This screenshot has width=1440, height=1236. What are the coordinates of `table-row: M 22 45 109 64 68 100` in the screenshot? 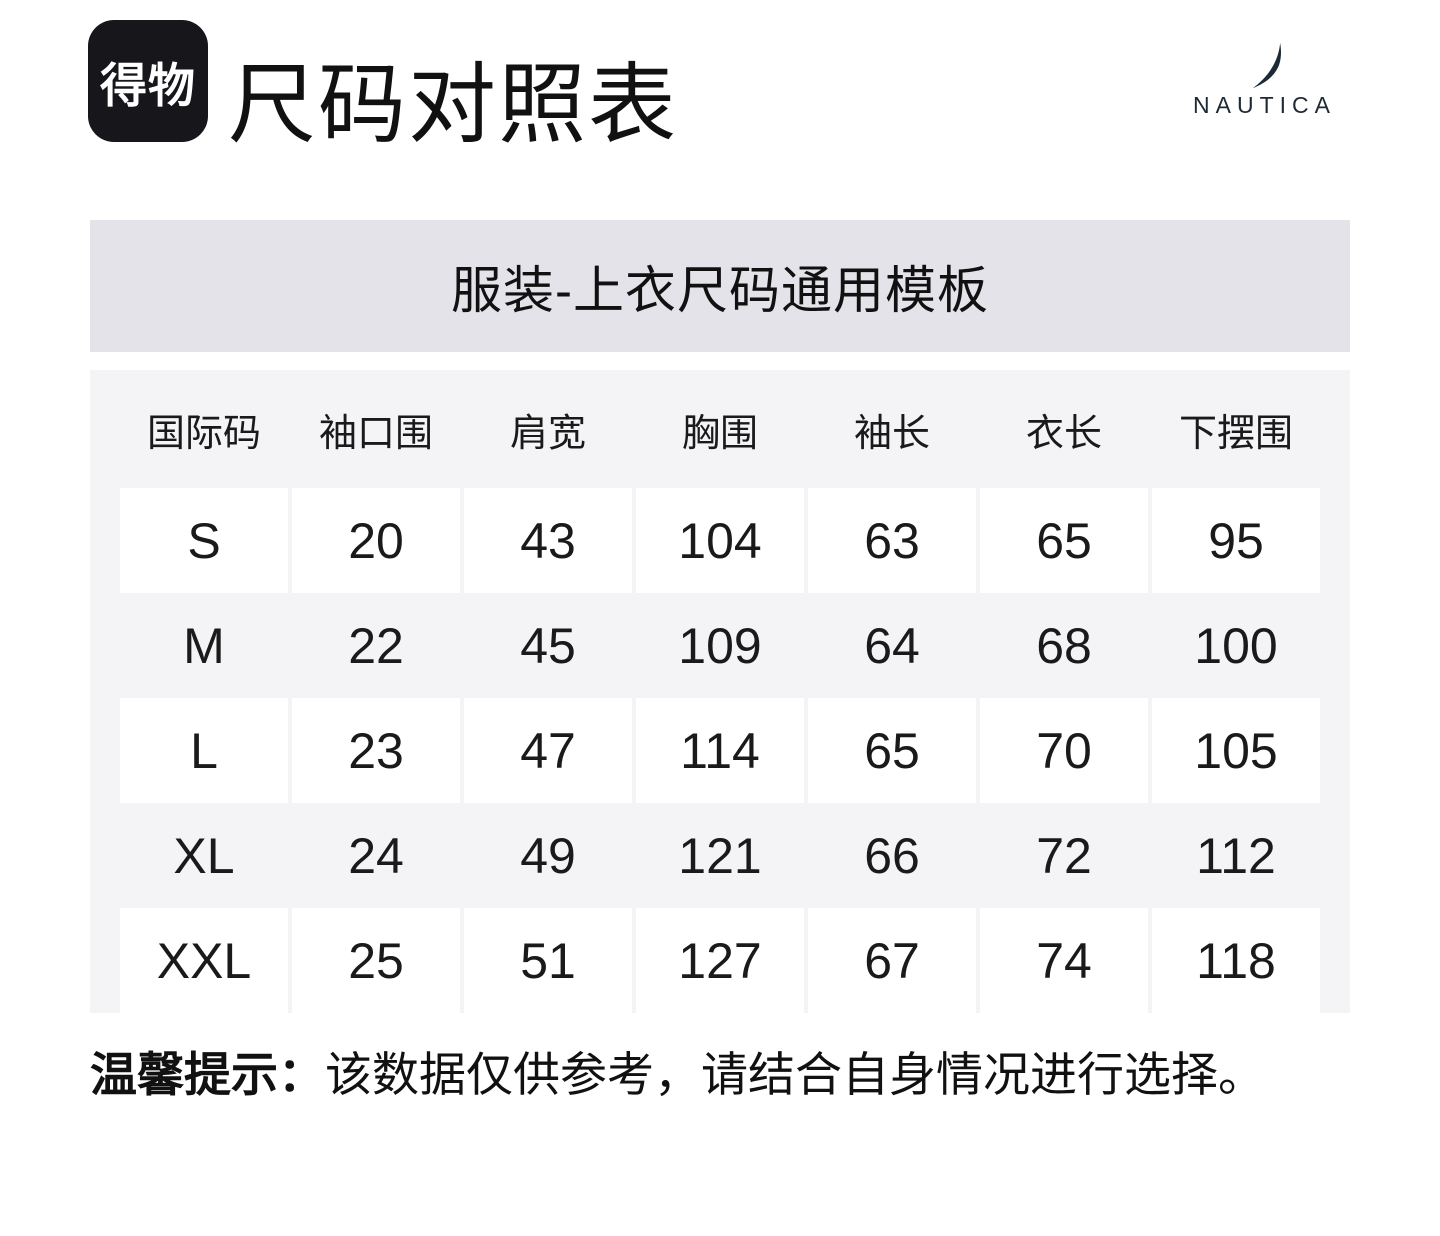 It's located at (720, 645).